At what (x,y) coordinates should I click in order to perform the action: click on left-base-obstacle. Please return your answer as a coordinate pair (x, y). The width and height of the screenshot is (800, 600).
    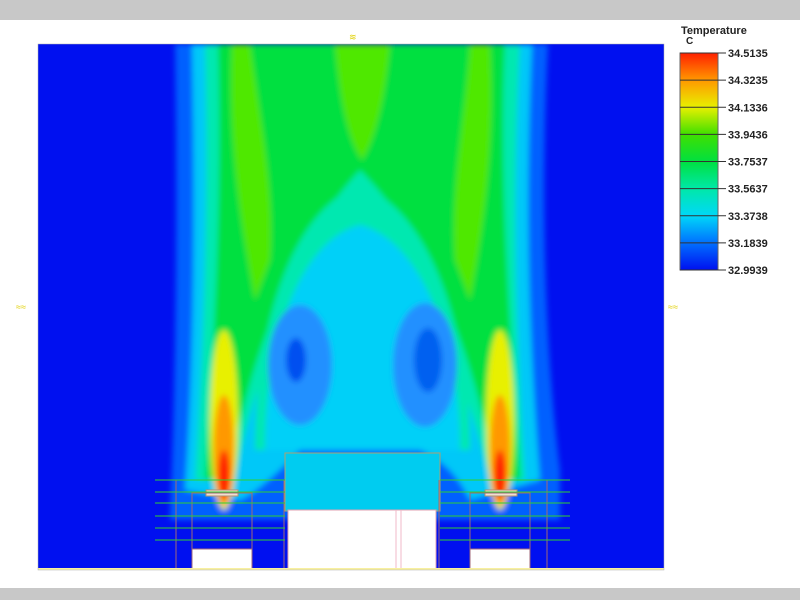
    Looking at the image, I should click on (222, 559).